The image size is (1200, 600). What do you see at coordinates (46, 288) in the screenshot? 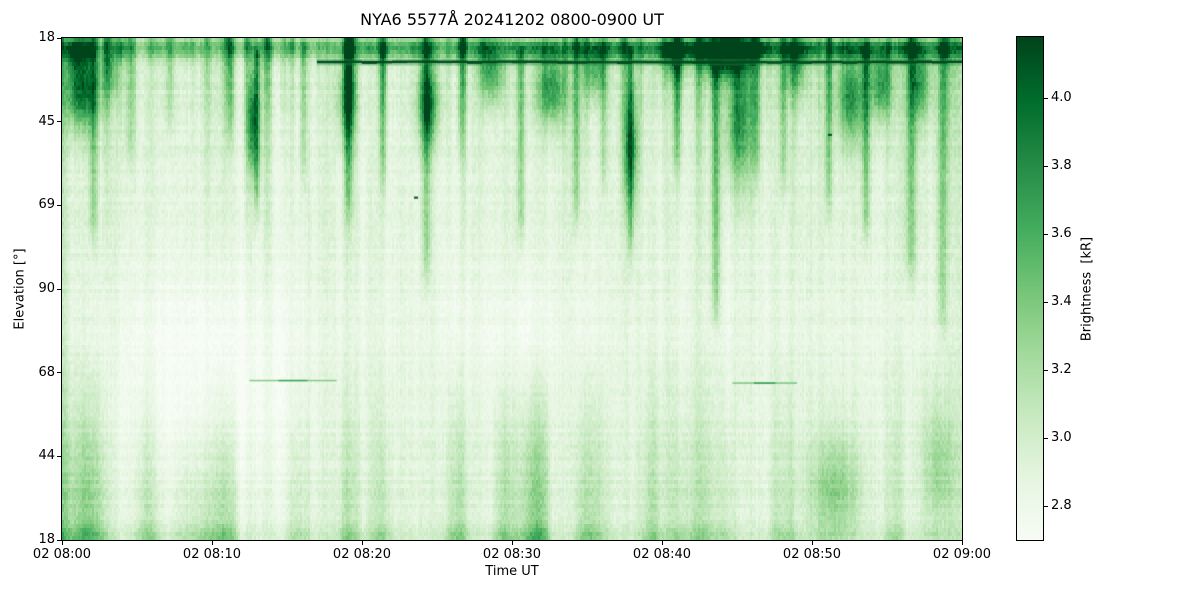
I see `y-tick-label: 90` at bounding box center [46, 288].